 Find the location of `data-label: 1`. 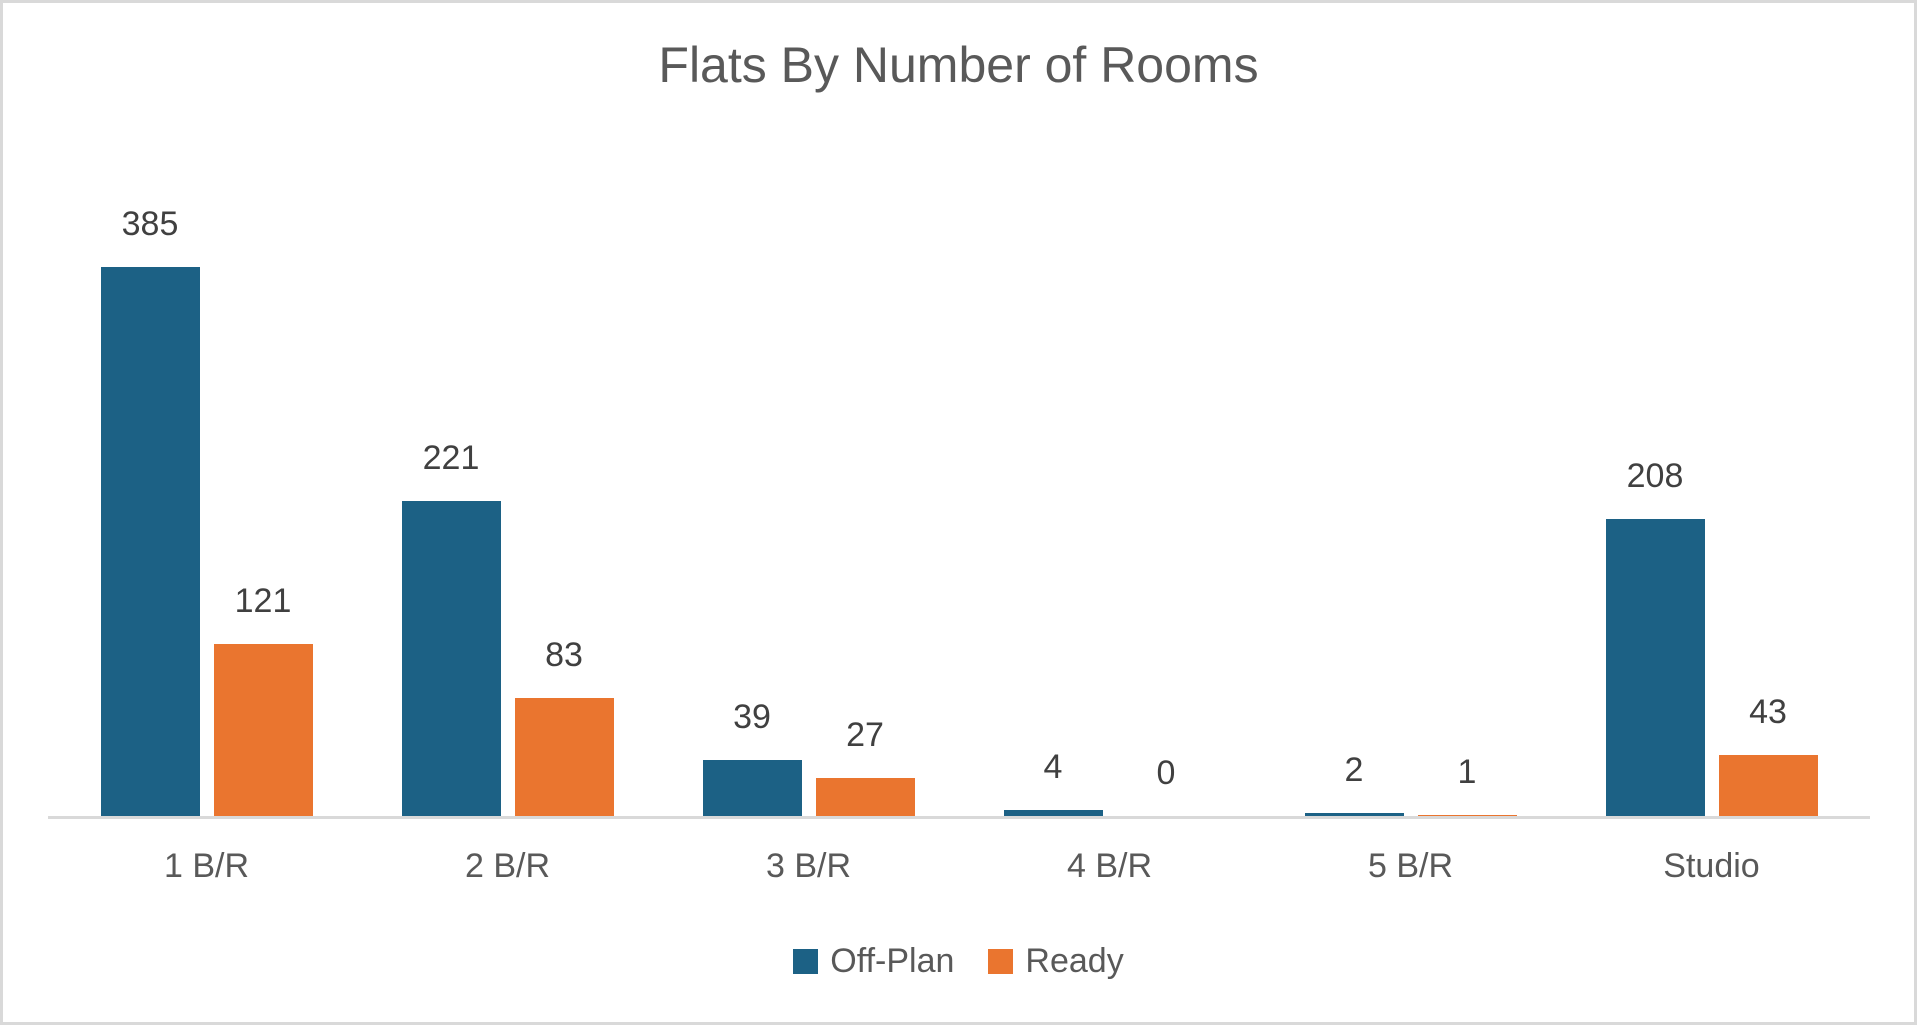

data-label: 1 is located at coordinates (1467, 771).